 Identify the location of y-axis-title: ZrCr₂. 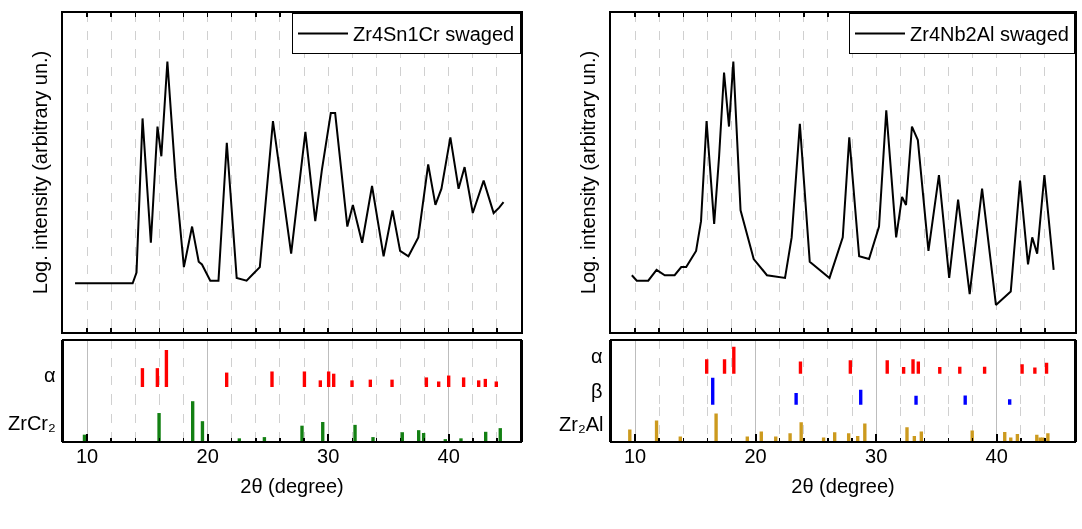
(32, 423).